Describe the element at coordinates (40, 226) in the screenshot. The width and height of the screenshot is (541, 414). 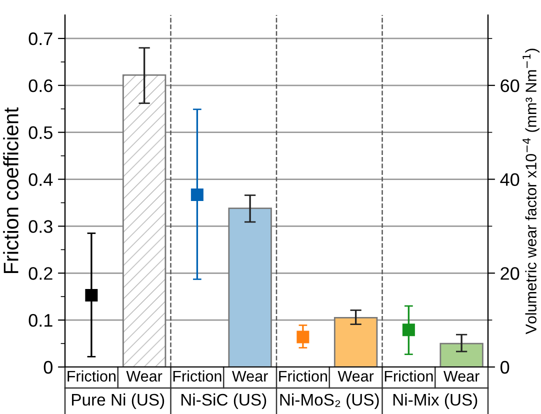
I see `y-tick-label: 0.3` at that location.